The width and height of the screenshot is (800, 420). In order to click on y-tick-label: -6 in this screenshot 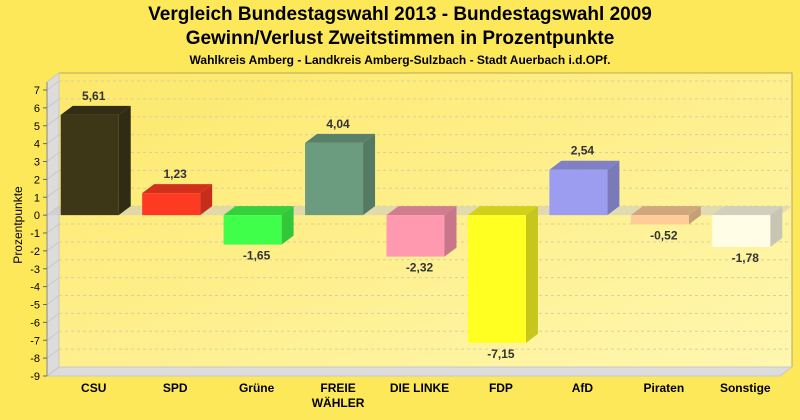, I will do `click(35, 323)`.